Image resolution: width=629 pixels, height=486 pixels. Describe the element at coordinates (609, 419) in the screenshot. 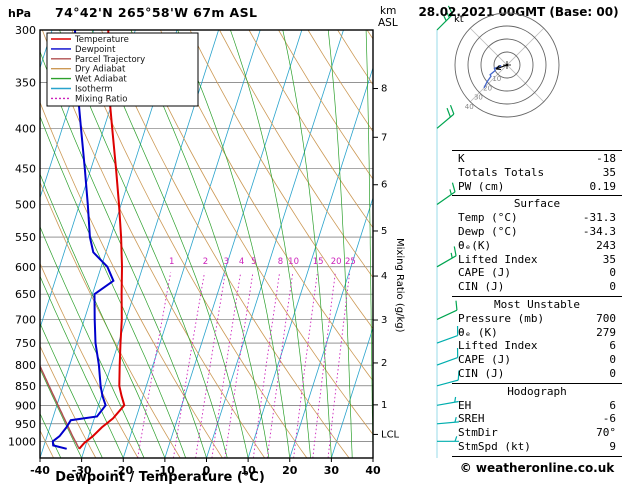

I see `stat-value: -6` at that location.